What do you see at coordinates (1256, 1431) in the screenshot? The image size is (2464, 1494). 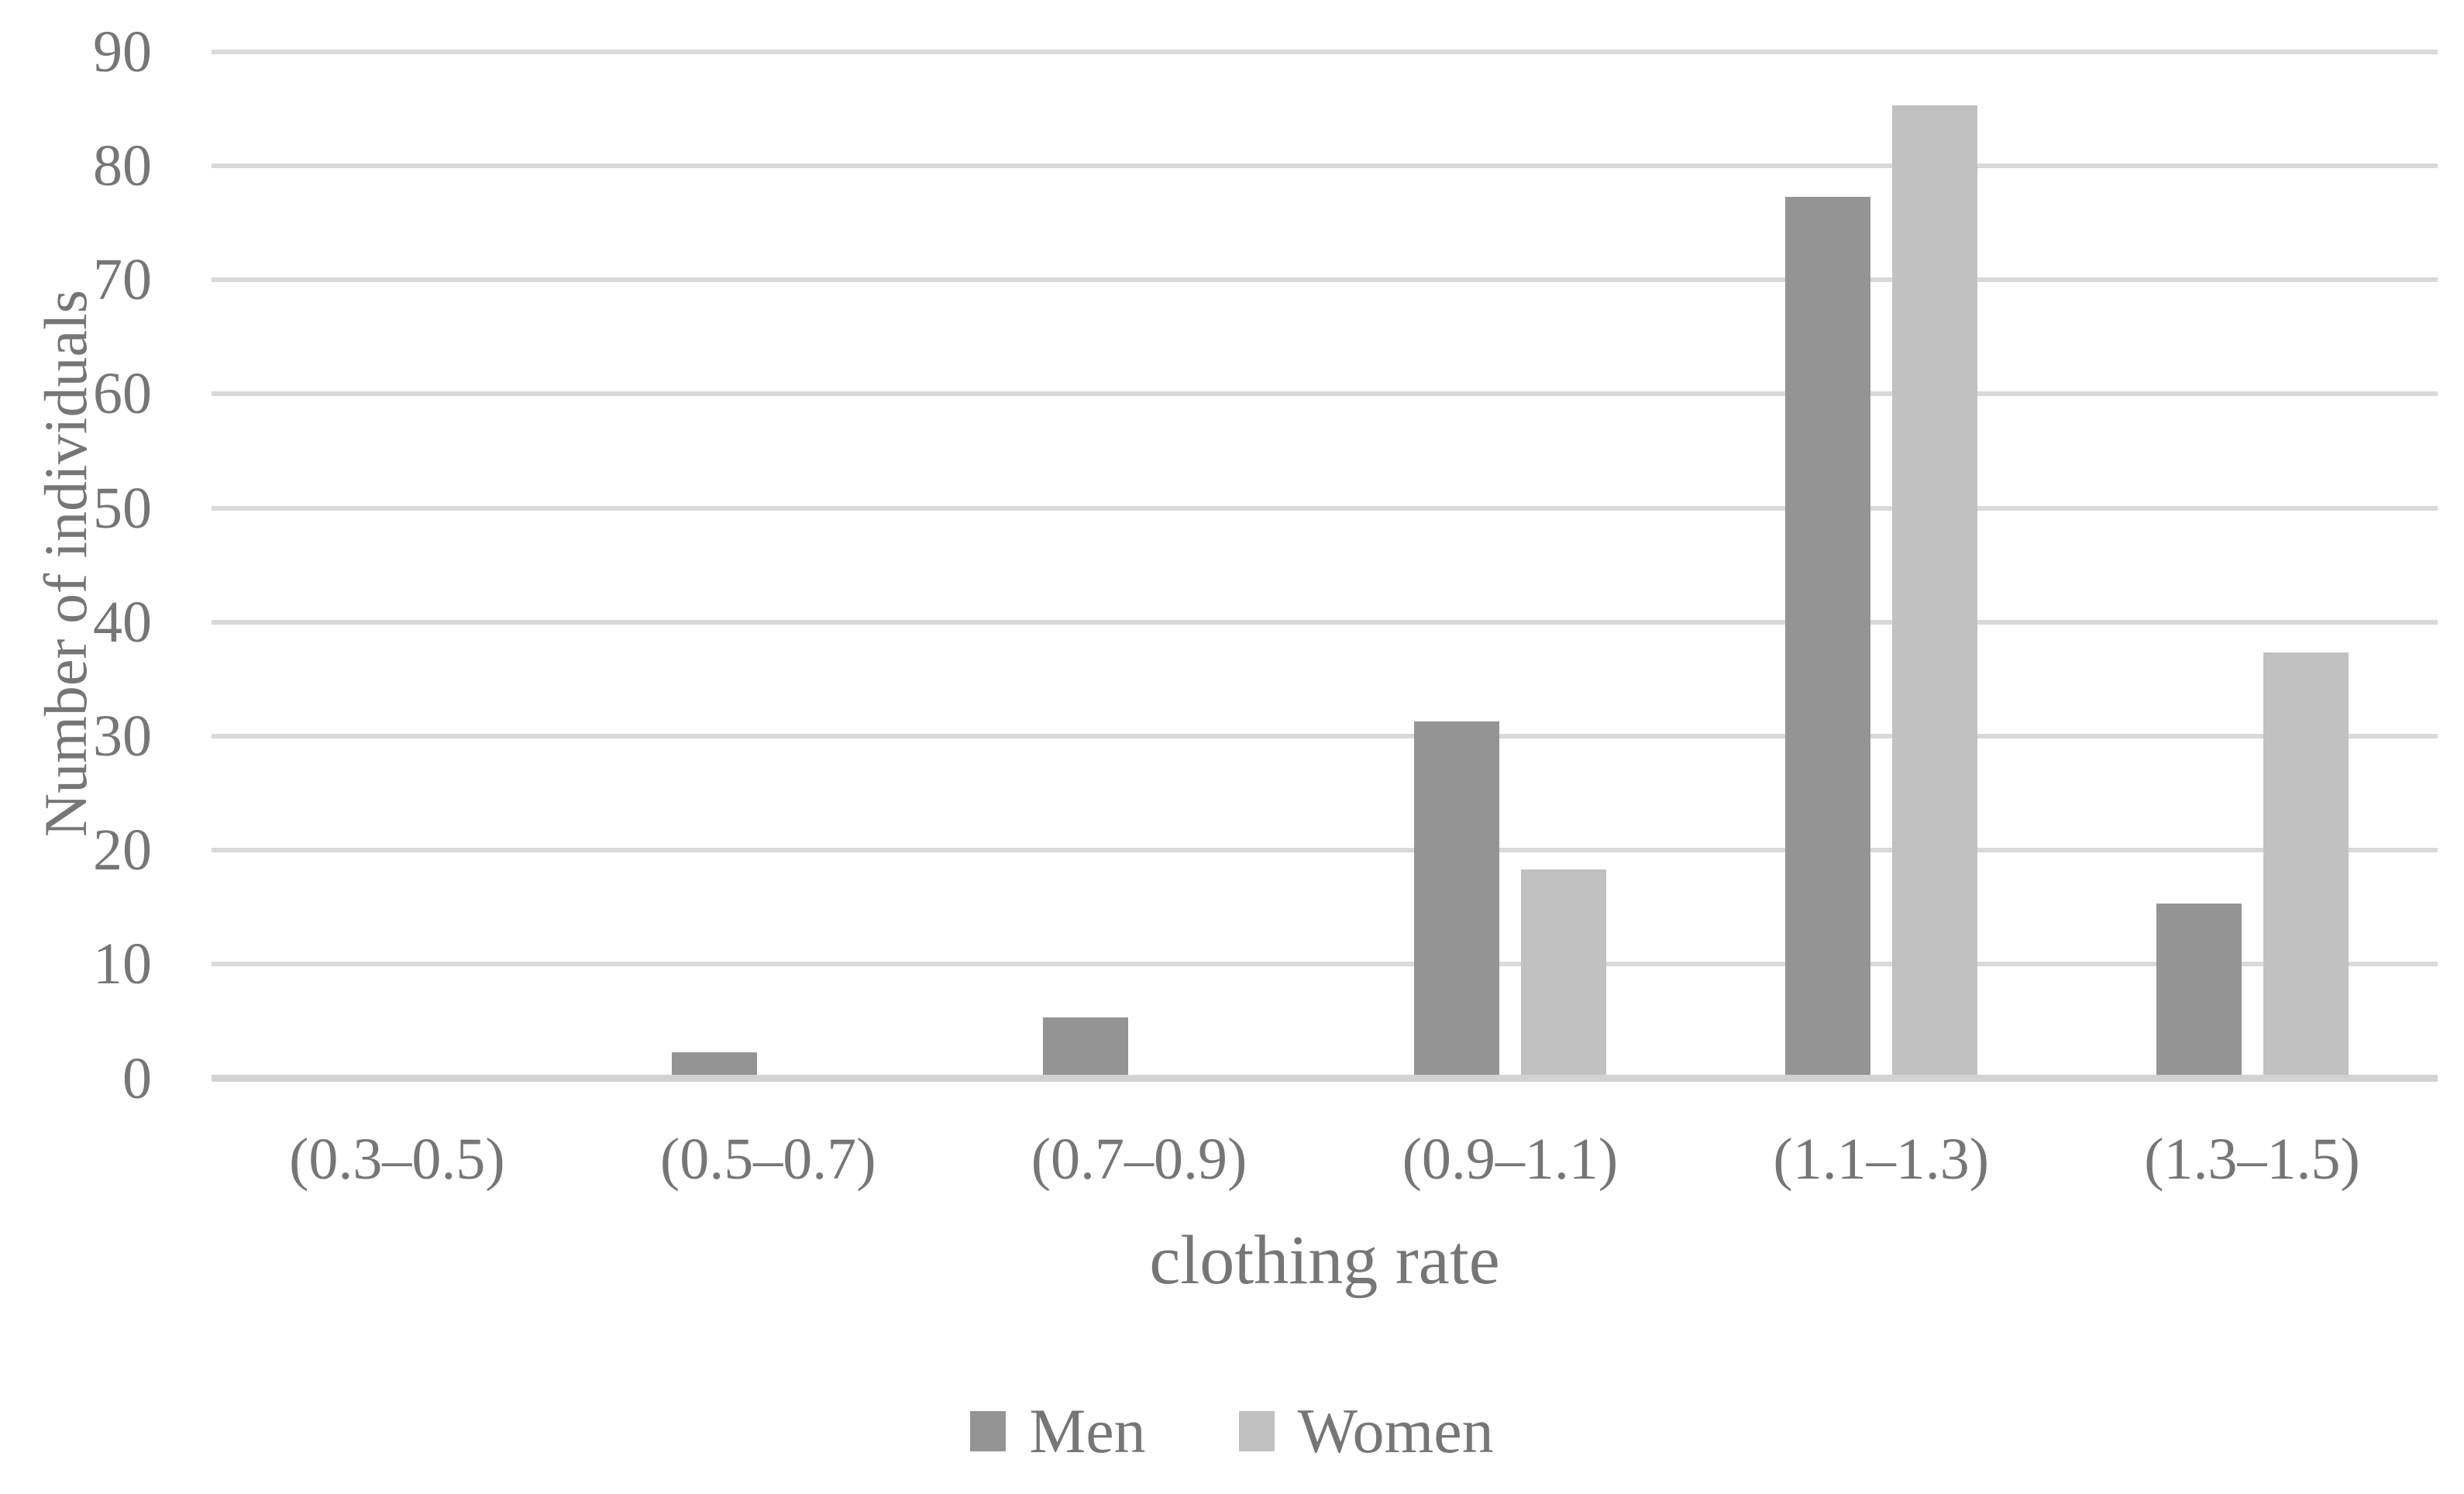 I see `legend-swatch-women` at bounding box center [1256, 1431].